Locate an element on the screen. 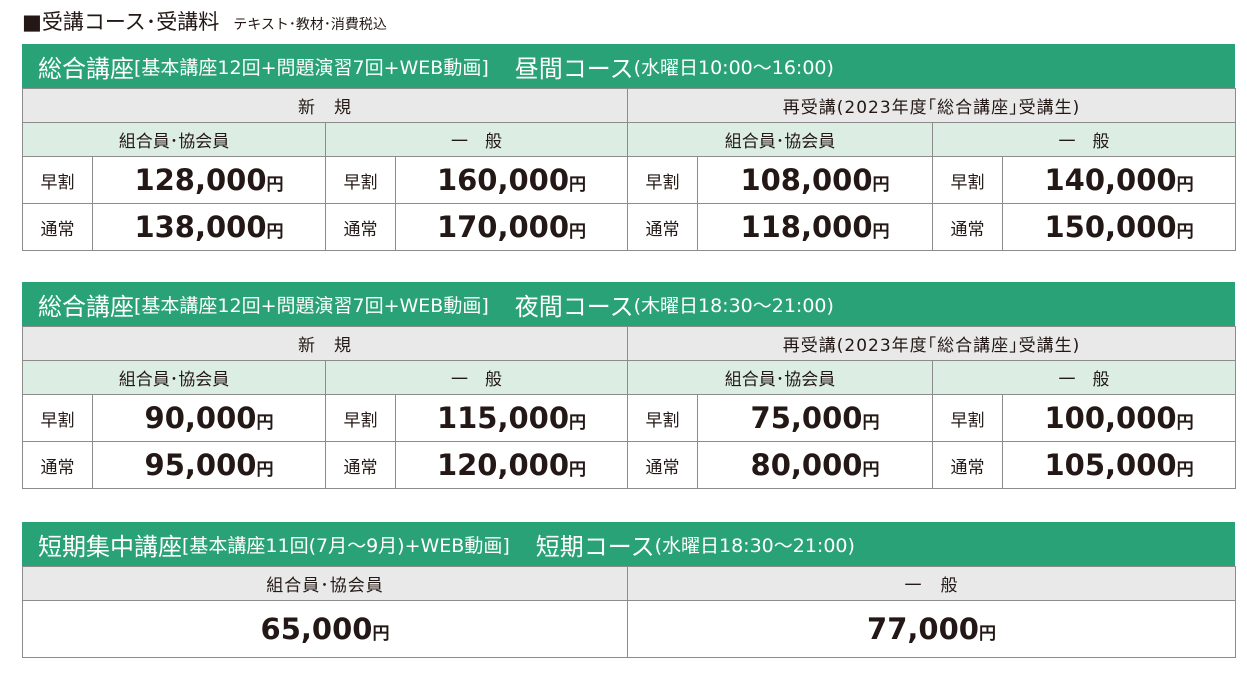 This screenshot has height=686, width=1247. price-cell: 128,000円 is located at coordinates (209, 180).